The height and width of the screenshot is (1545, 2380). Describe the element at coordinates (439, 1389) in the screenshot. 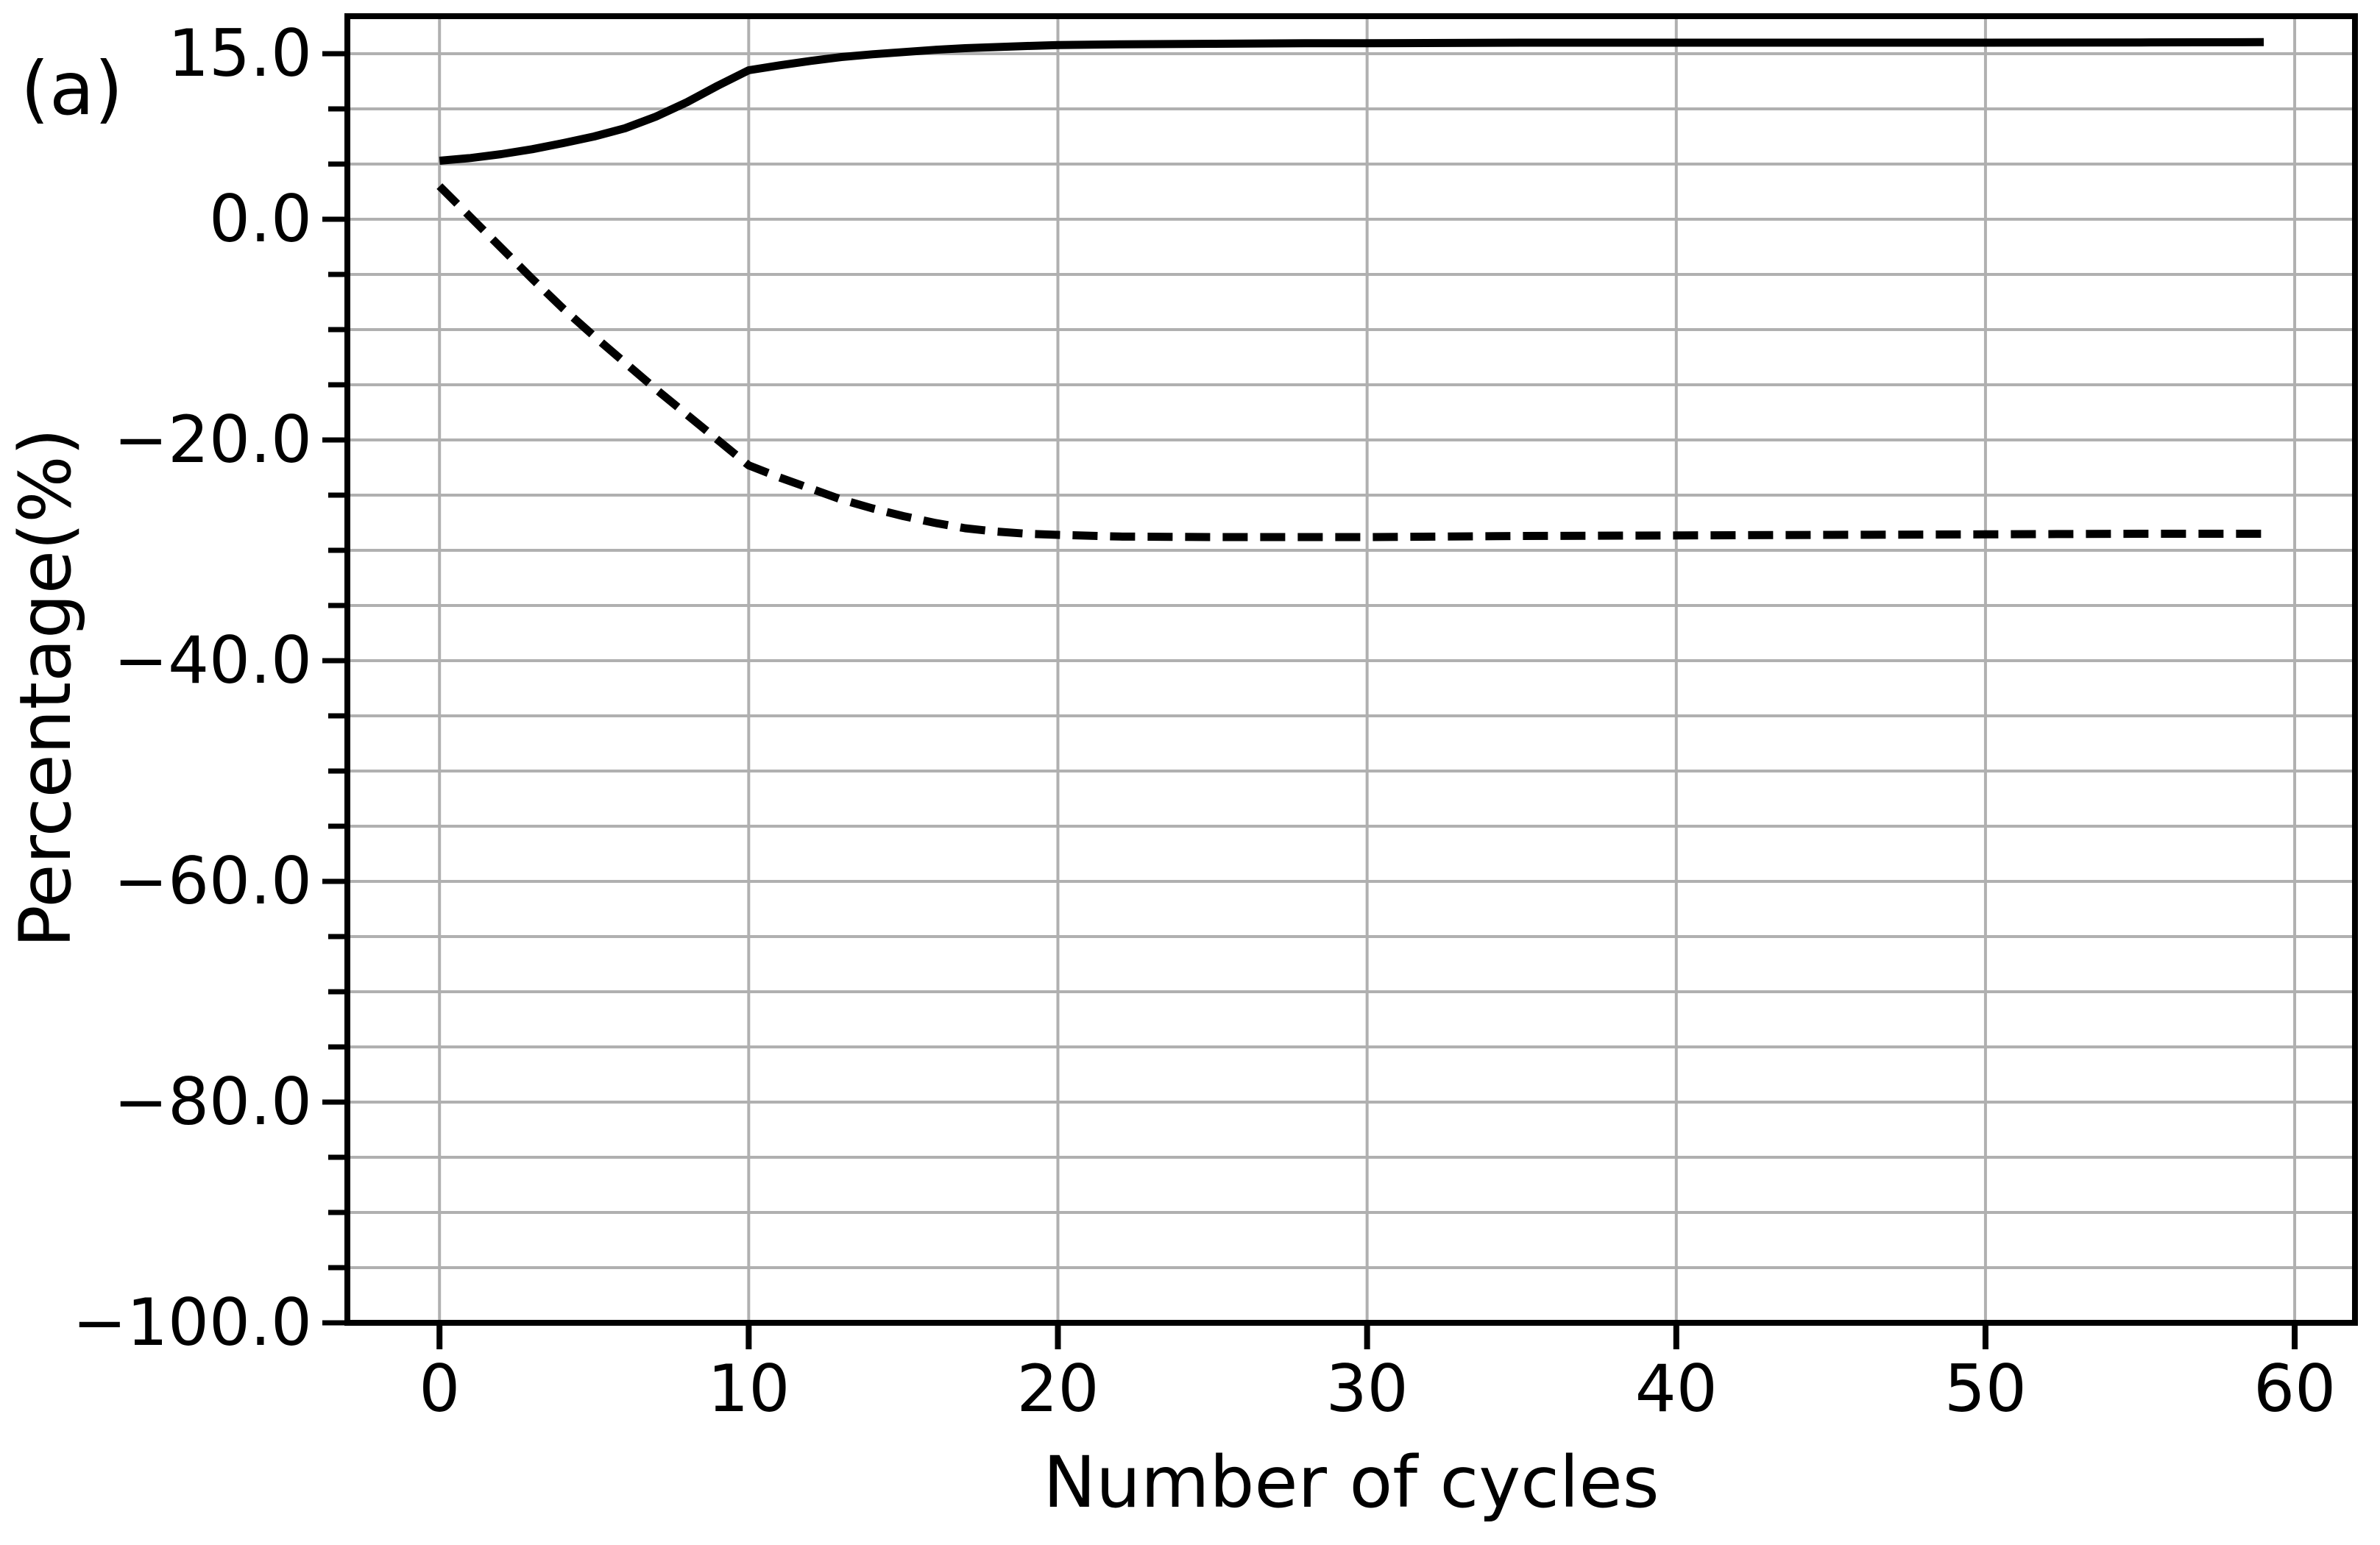

I see `x-tick-label: 0` at that location.